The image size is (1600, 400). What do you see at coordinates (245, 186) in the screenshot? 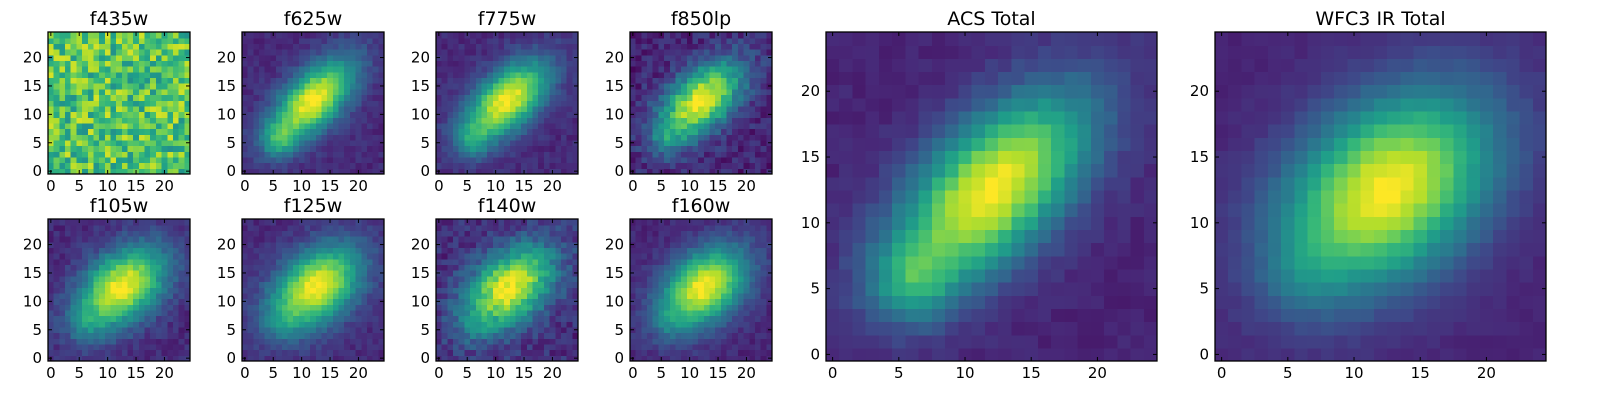
I see `x-tick-label: 0` at bounding box center [245, 186].